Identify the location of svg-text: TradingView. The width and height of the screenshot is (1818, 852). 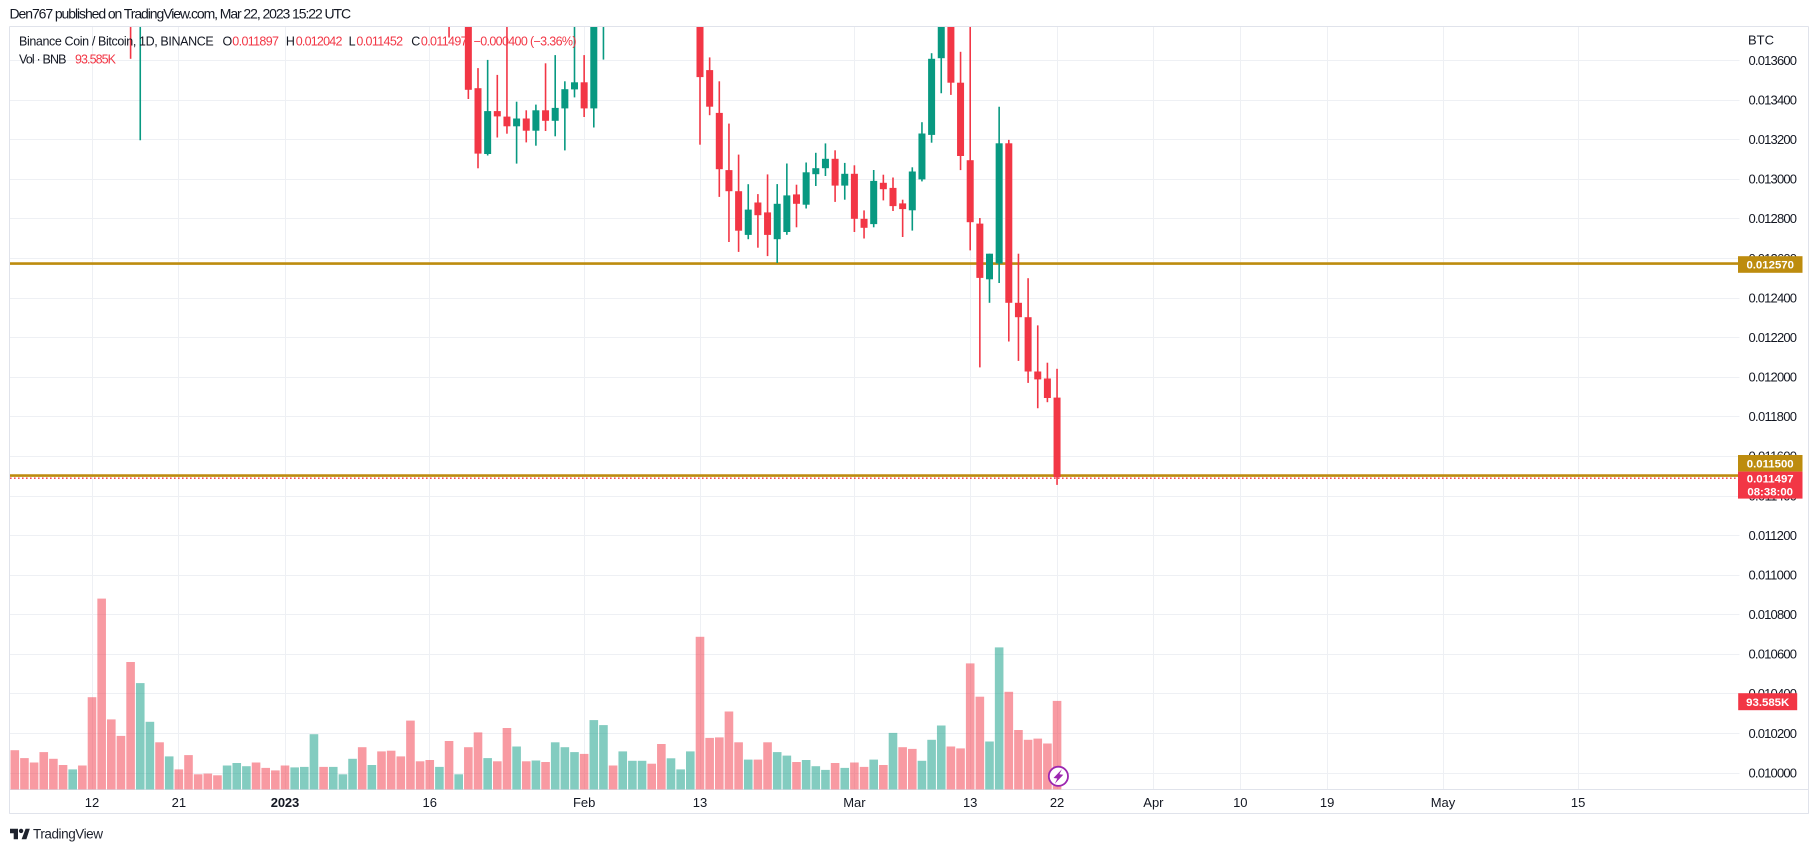
(68, 834).